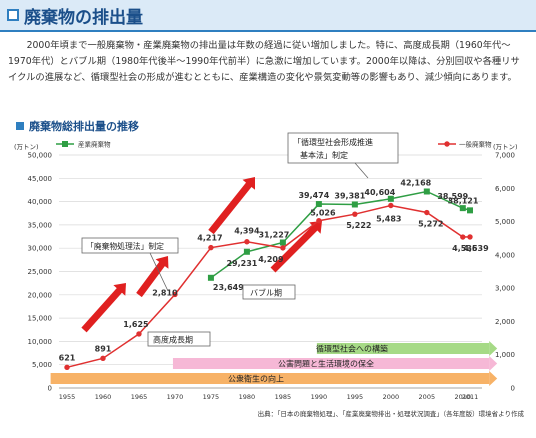 Image resolution: width=536 pixels, height=438 pixels. I want to click on law-1970-pointer, so click(159, 272).